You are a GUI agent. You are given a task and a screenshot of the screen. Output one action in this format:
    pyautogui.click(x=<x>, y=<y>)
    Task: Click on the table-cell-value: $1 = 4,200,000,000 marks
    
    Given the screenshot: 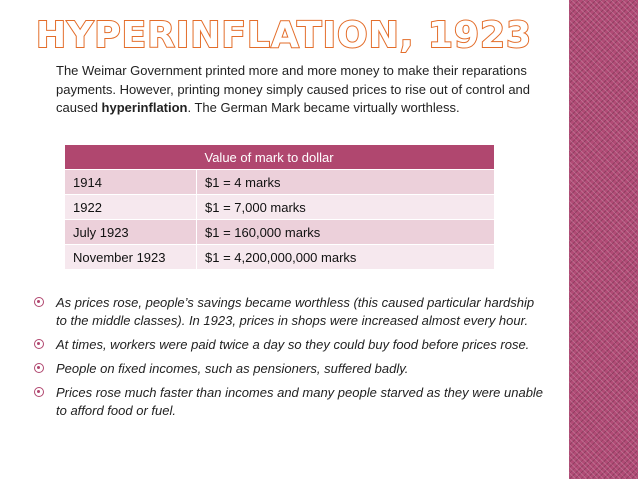 What is the action you would take?
    pyautogui.click(x=345, y=257)
    